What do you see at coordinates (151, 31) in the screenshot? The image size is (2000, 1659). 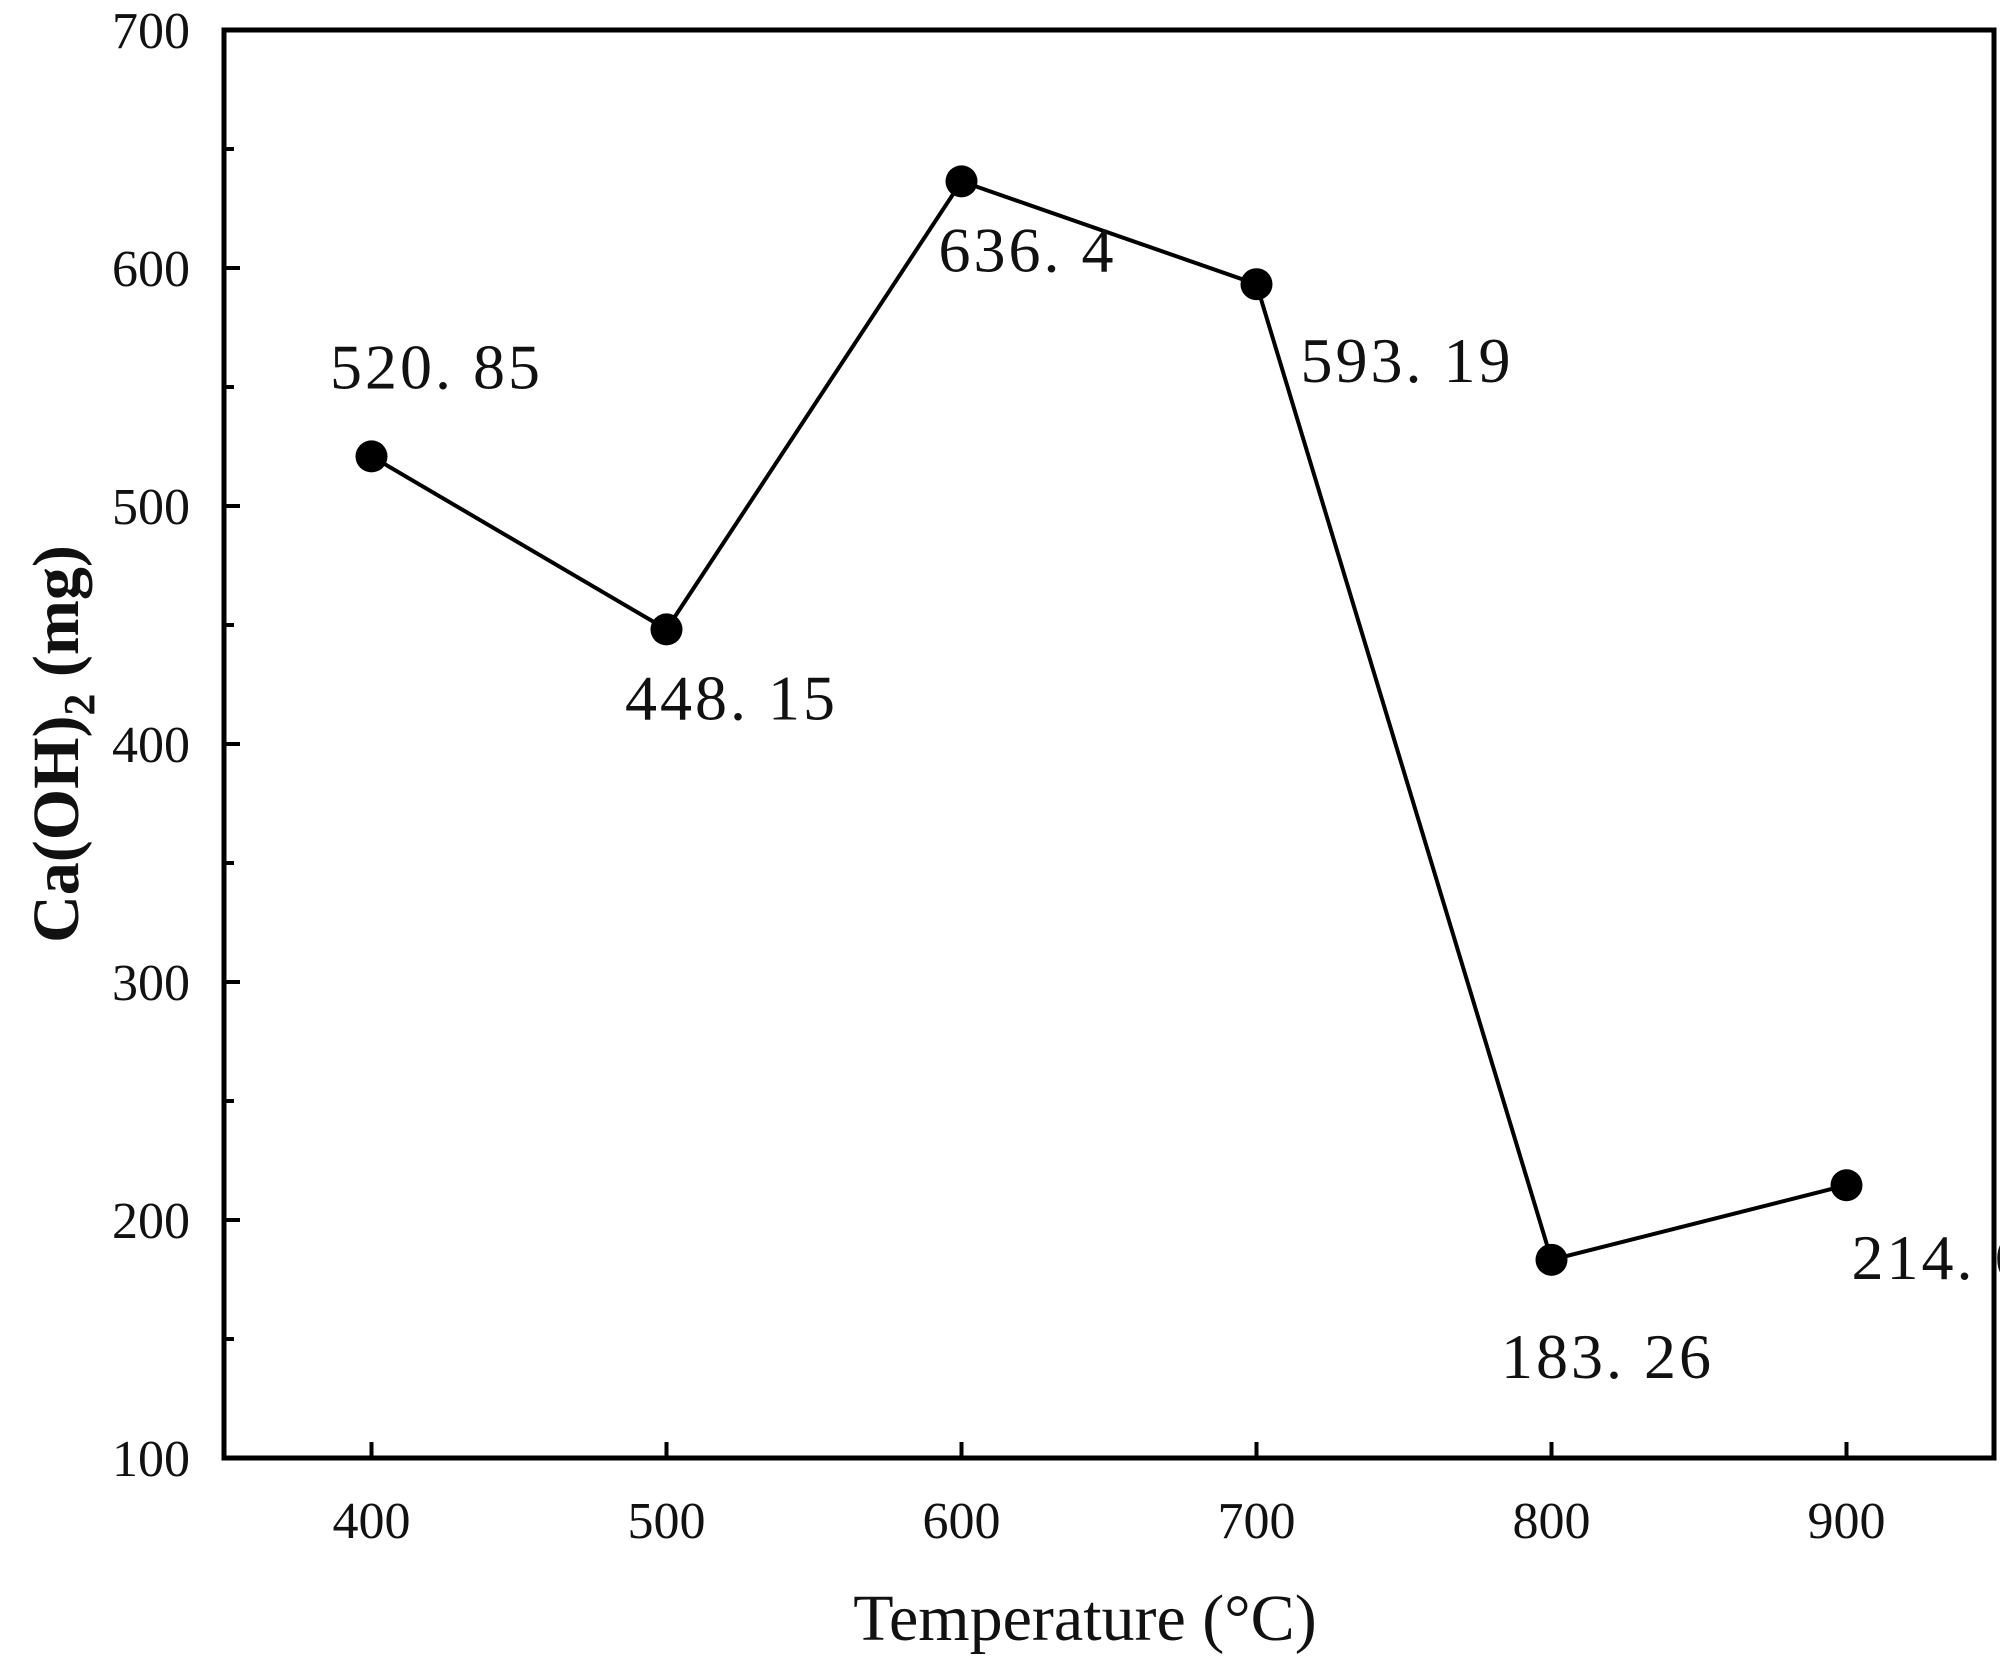 I see `y-tick-label: 700` at bounding box center [151, 31].